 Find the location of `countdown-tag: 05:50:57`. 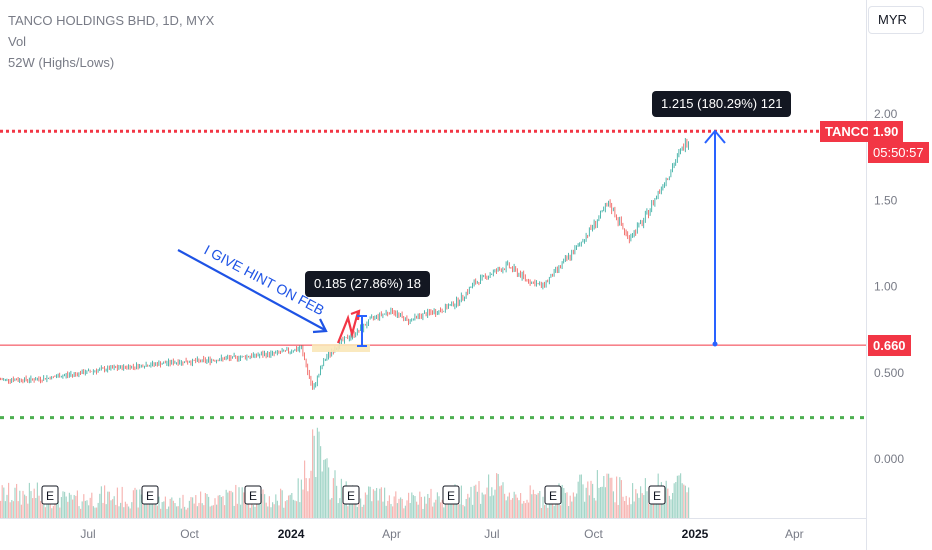

countdown-tag: 05:50:57 is located at coordinates (898, 152).